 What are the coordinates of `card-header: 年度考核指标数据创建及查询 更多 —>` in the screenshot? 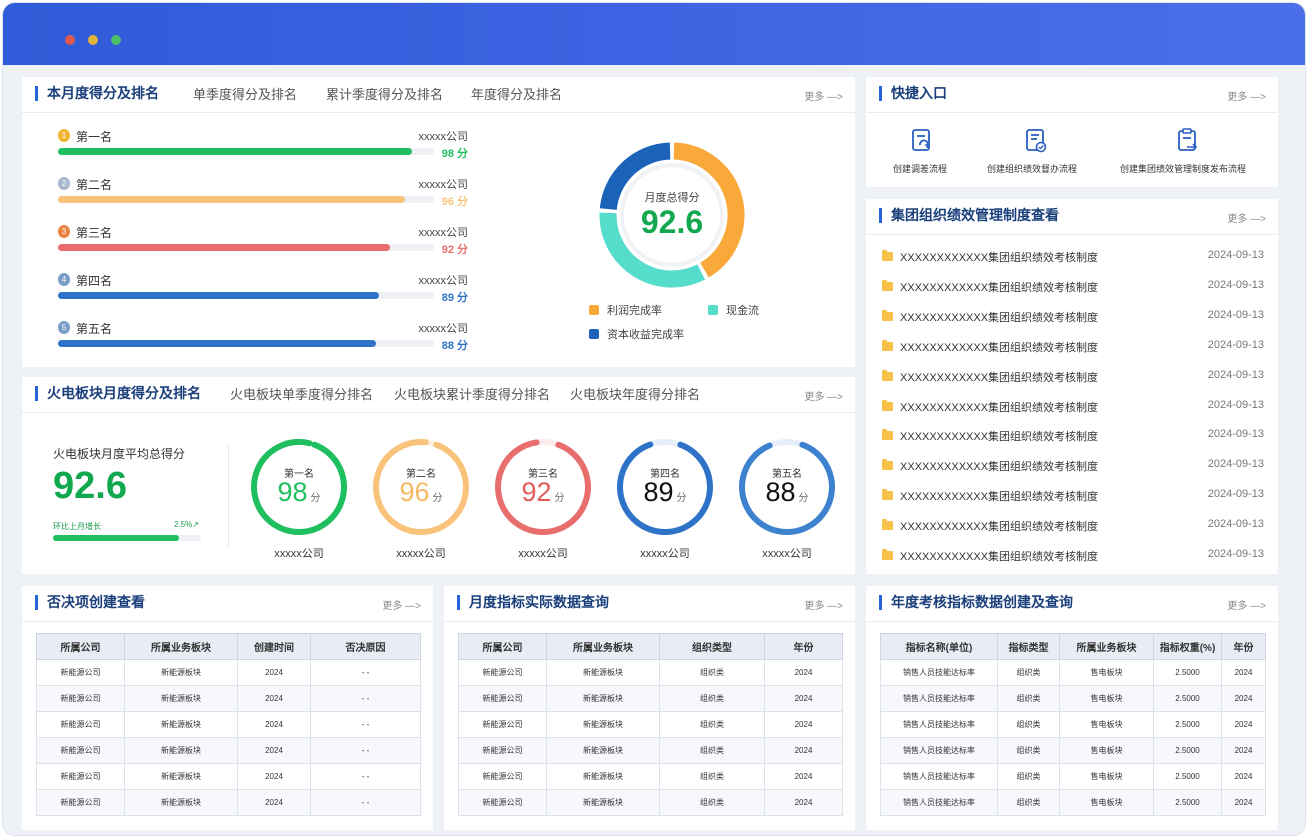 It's located at (1072, 604).